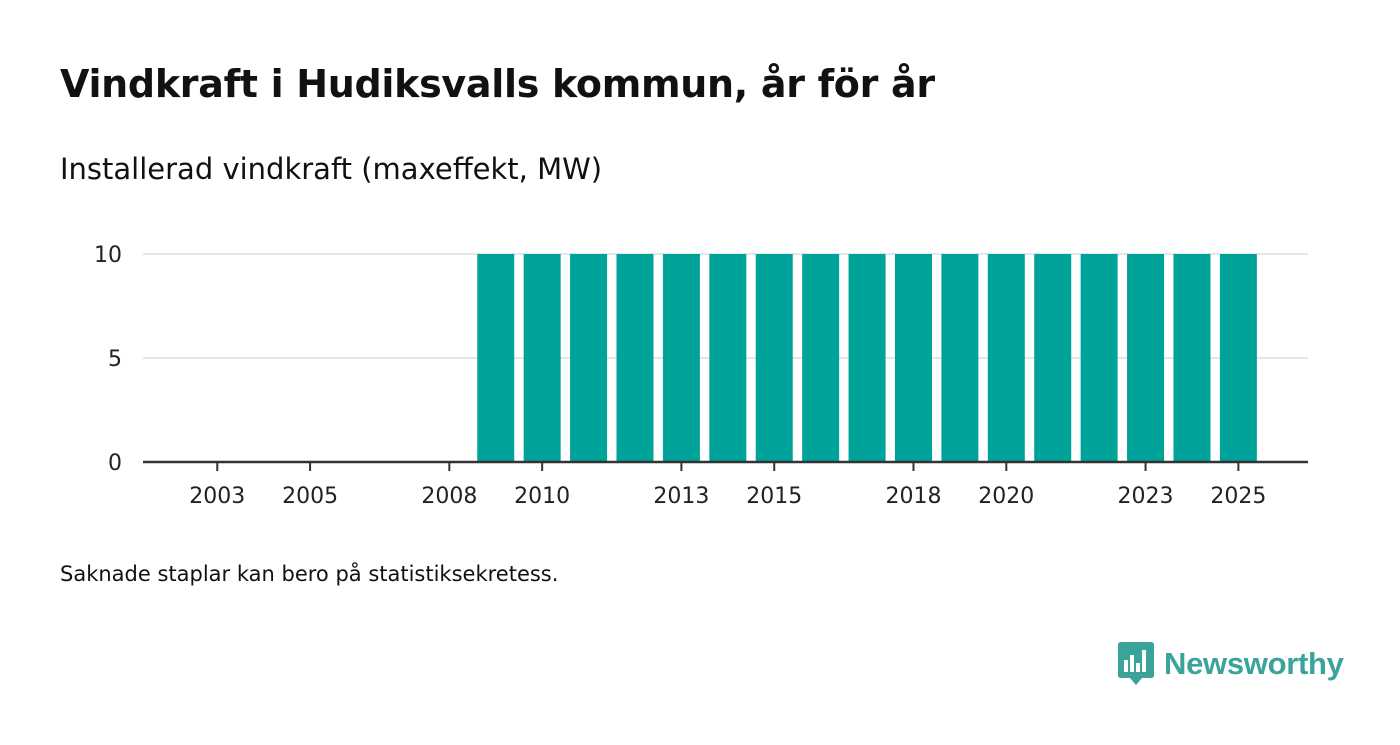  I want to click on x-tick-label: 2025, so click(1238, 496).